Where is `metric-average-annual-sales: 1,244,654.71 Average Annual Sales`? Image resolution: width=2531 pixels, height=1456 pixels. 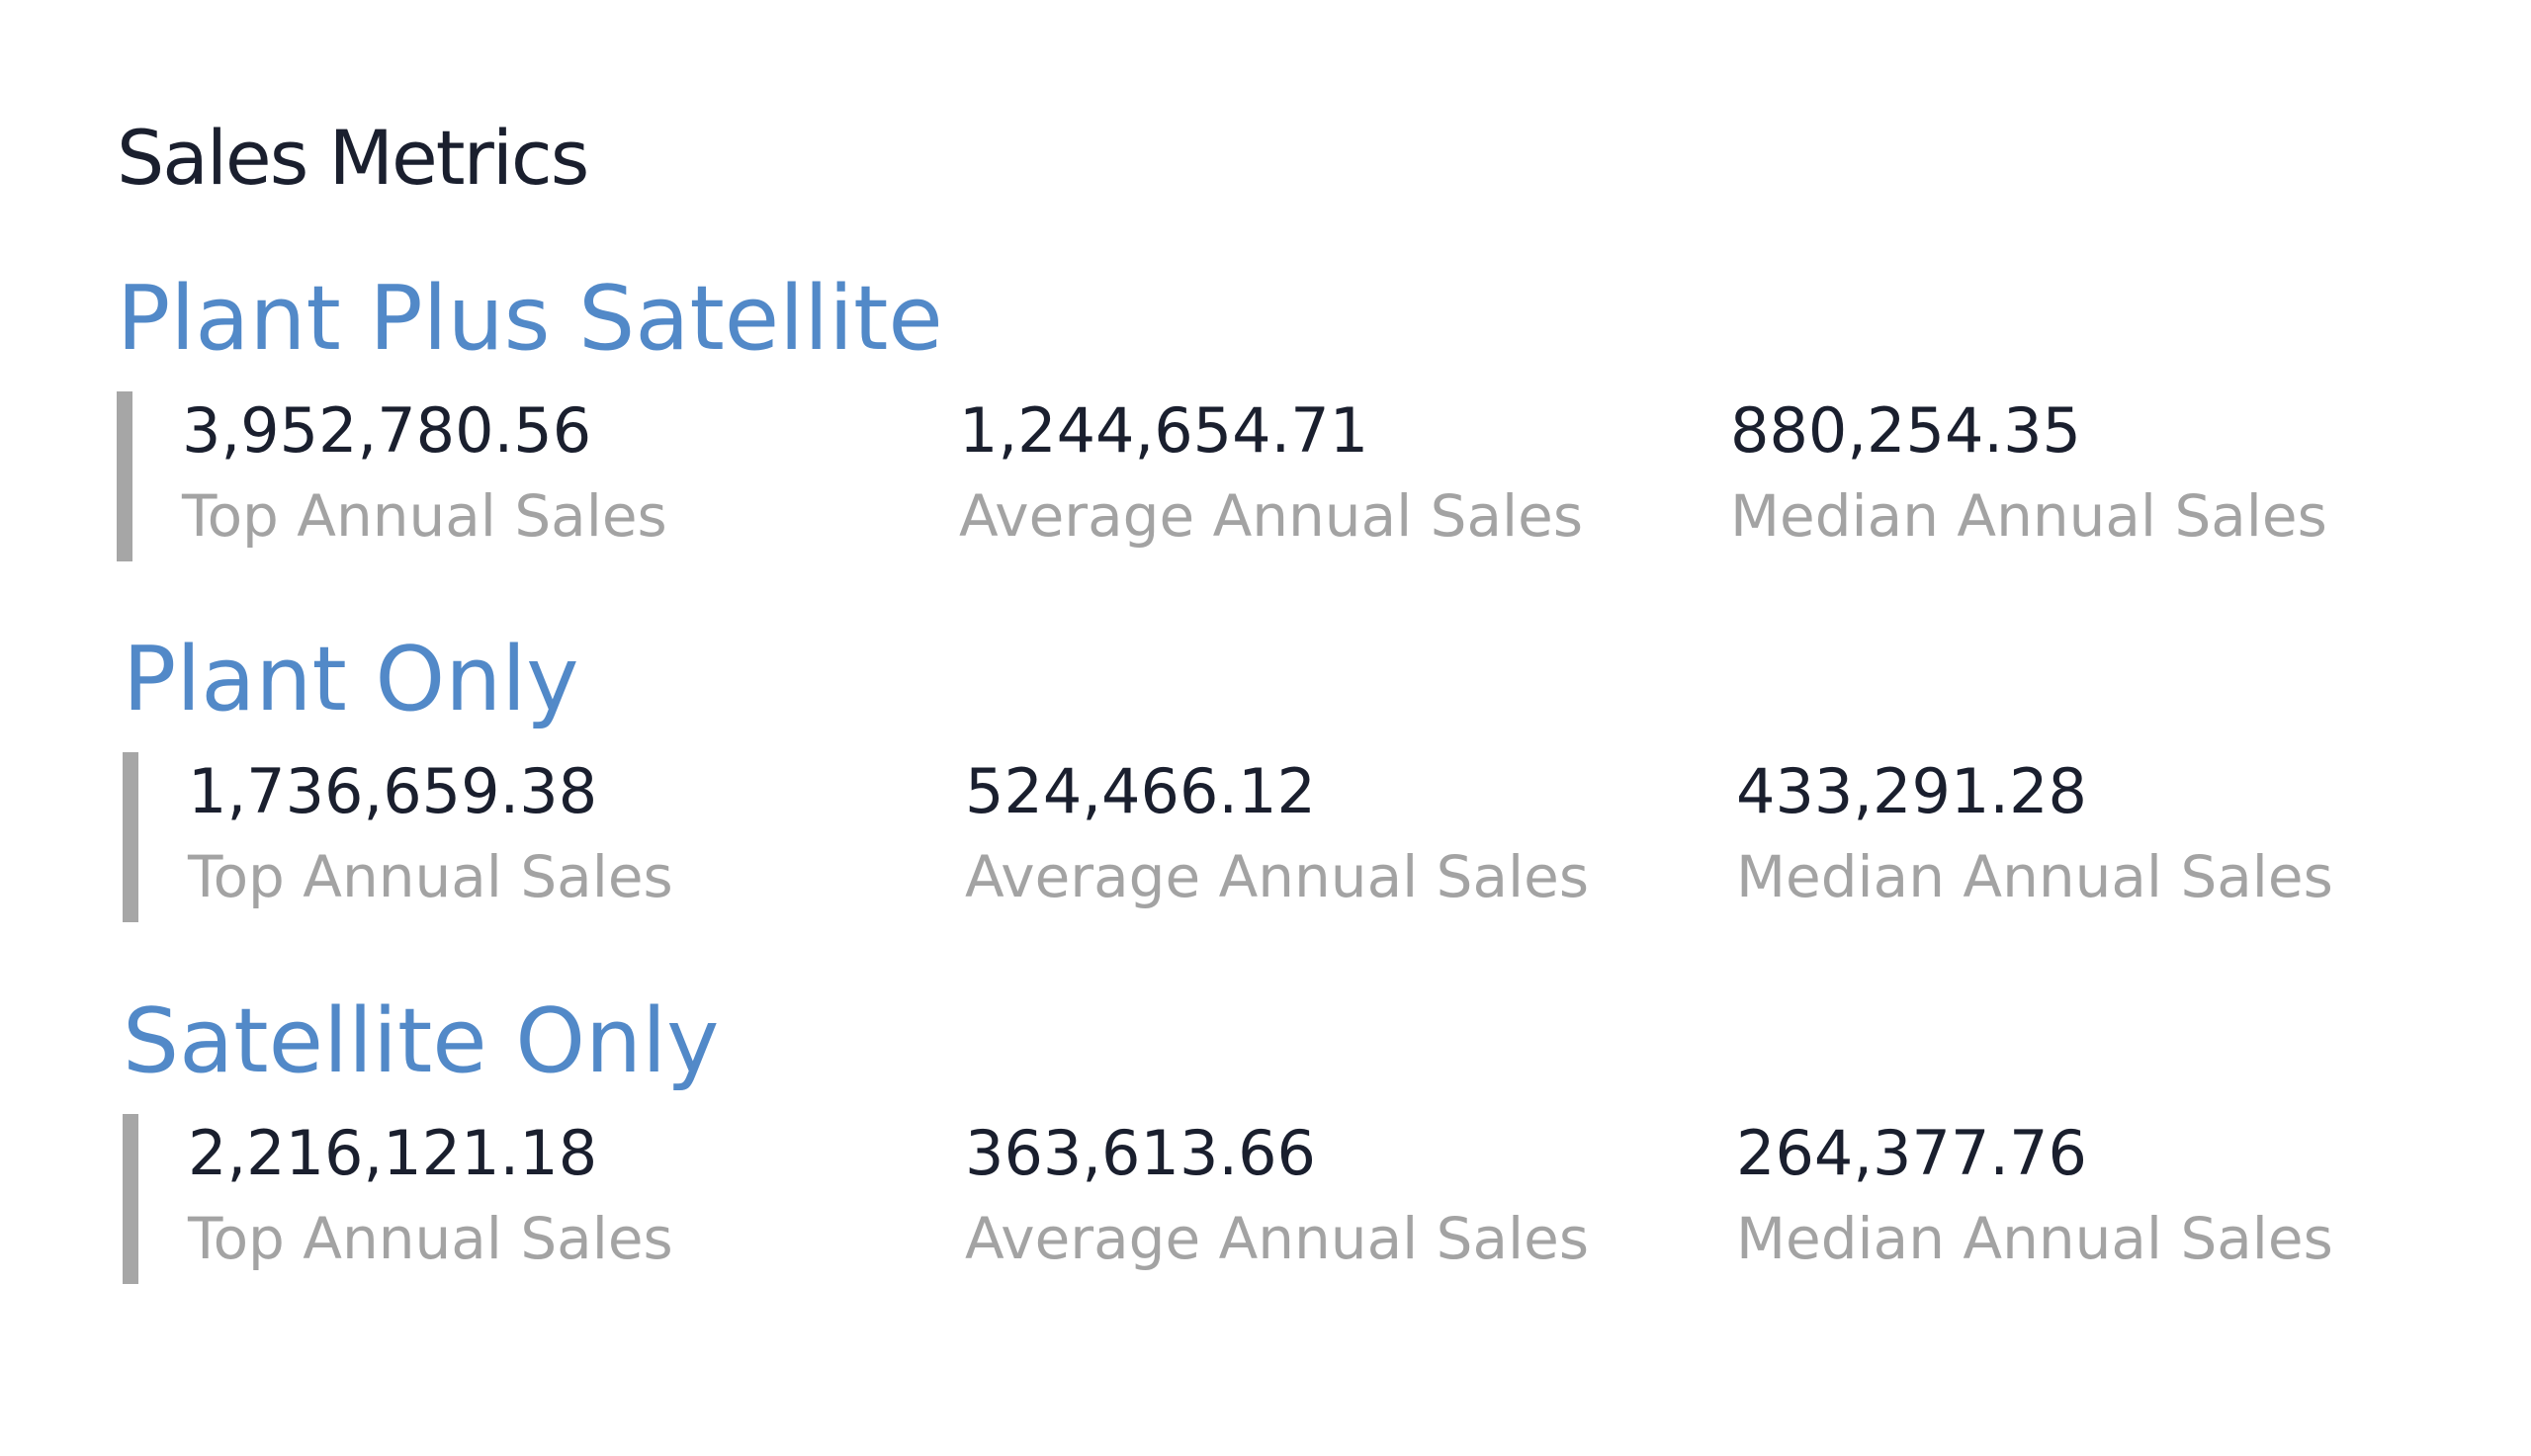 metric-average-annual-sales: 1,244,654.71 Average Annual Sales is located at coordinates (1335, 476).